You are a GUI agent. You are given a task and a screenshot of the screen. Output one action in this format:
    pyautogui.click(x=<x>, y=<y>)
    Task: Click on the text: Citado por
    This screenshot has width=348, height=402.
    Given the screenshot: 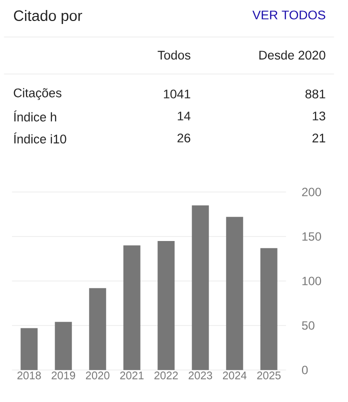 What is the action you would take?
    pyautogui.click(x=48, y=17)
    